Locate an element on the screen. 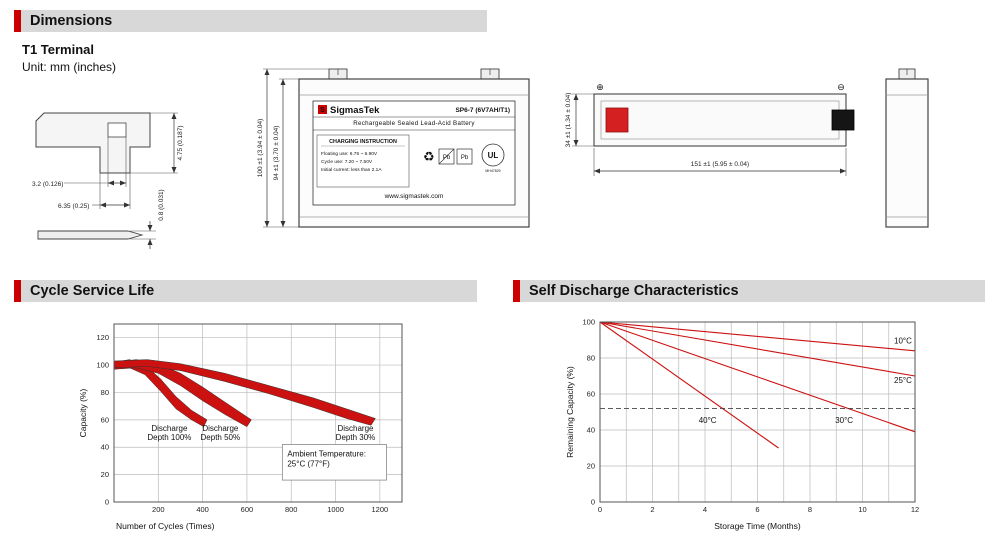 This screenshot has width=1000, height=555. dim-6-35: 6.35 (0.25) is located at coordinates (94, 191).